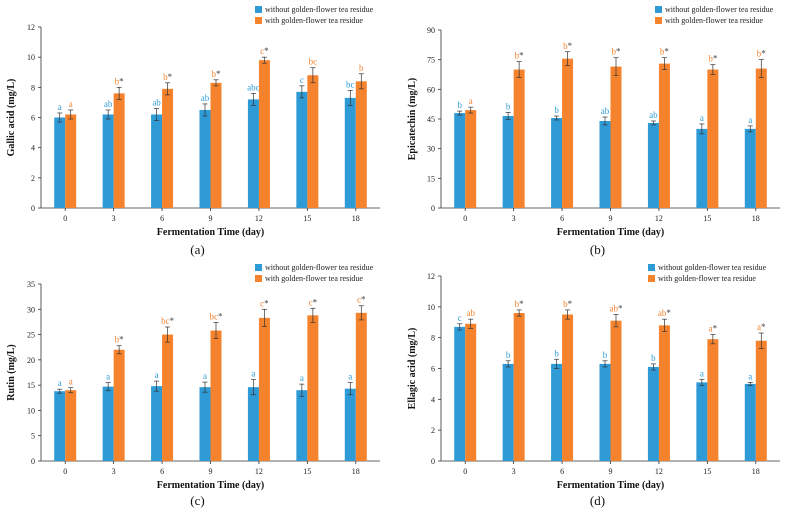 Image resolution: width=795 pixels, height=514 pixels. Describe the element at coordinates (211, 218) in the screenshot. I see `x-tick-label: 9` at that location.